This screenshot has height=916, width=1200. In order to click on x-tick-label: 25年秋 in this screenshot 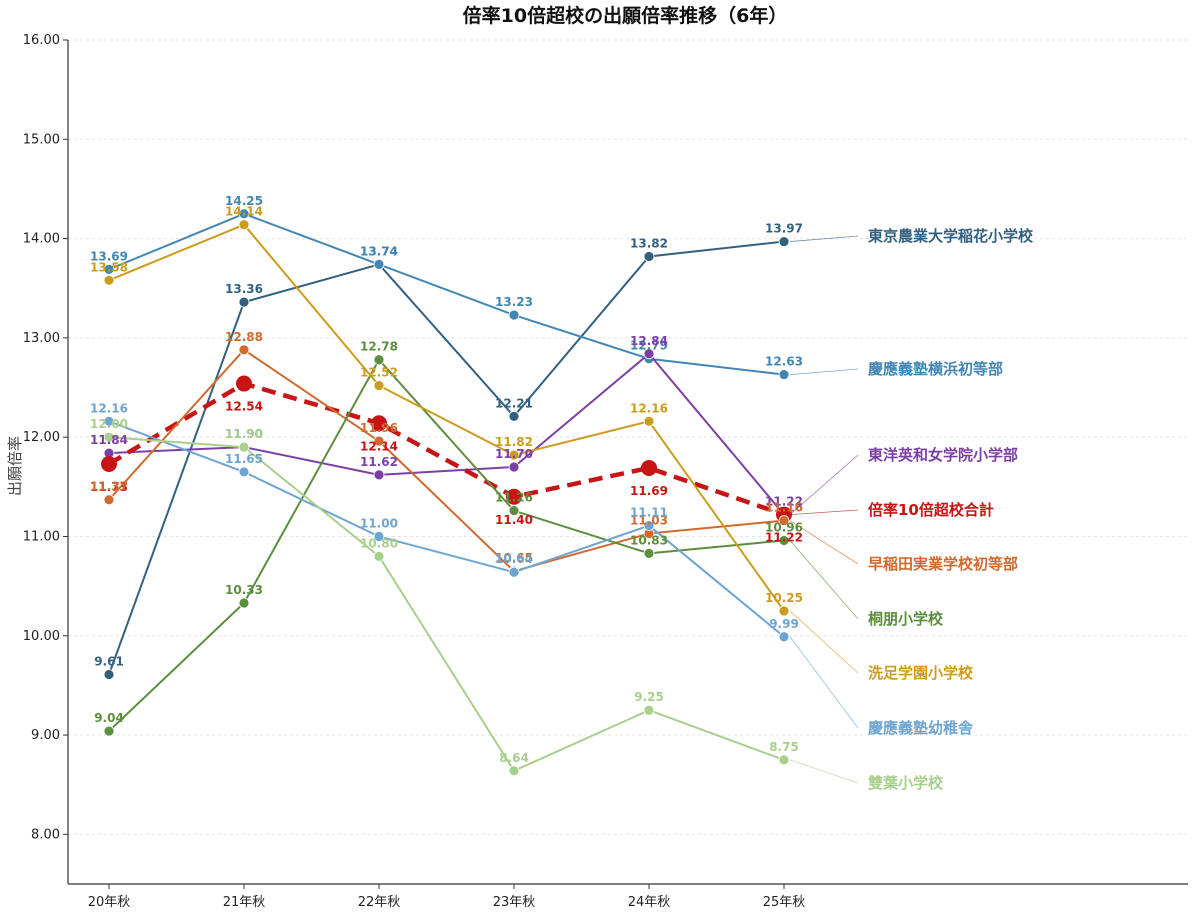, I will do `click(784, 902)`.